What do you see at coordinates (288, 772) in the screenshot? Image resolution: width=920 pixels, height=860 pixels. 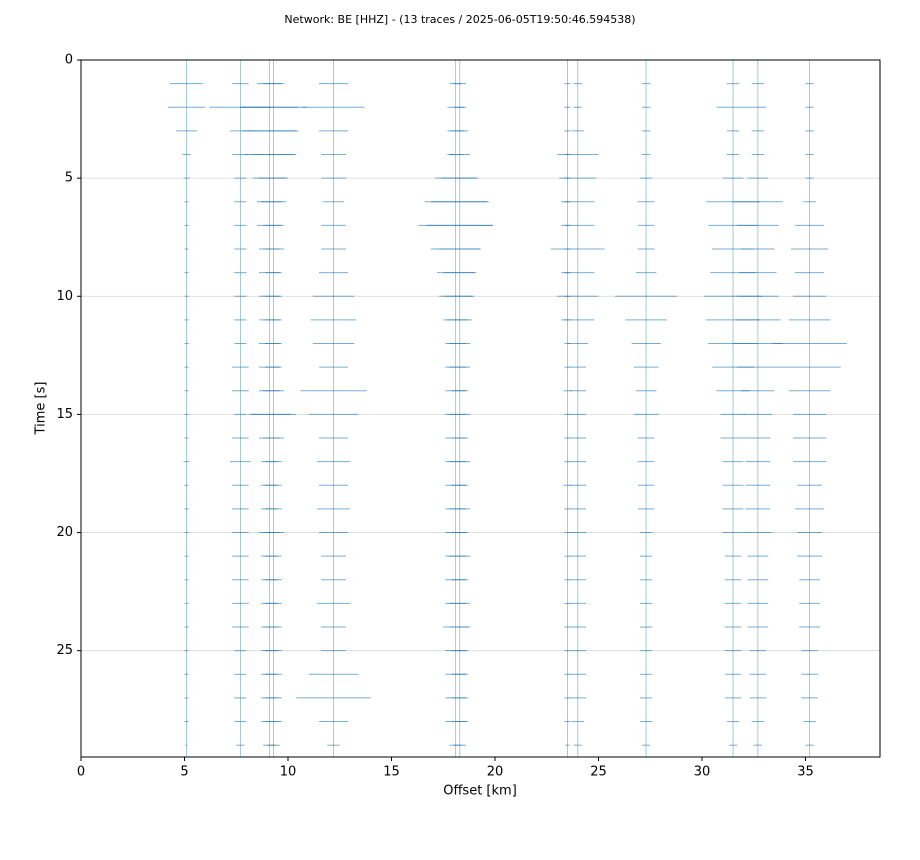 I see `x-tick-label: 10` at bounding box center [288, 772].